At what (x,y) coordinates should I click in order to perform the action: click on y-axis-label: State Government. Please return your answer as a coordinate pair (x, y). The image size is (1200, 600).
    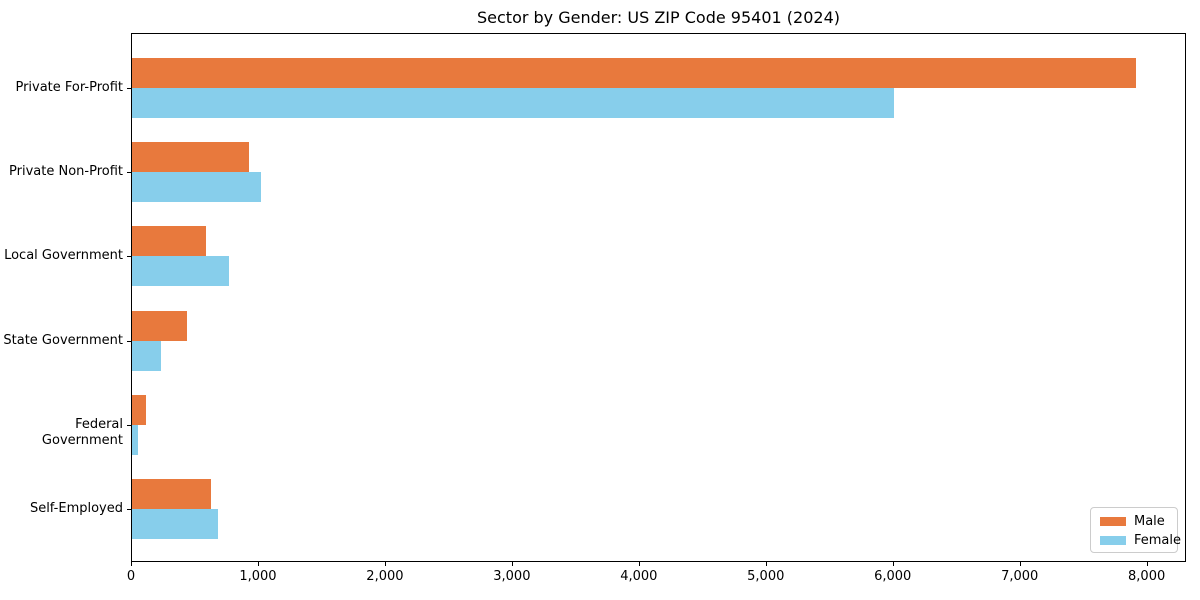
    Looking at the image, I should click on (63, 340).